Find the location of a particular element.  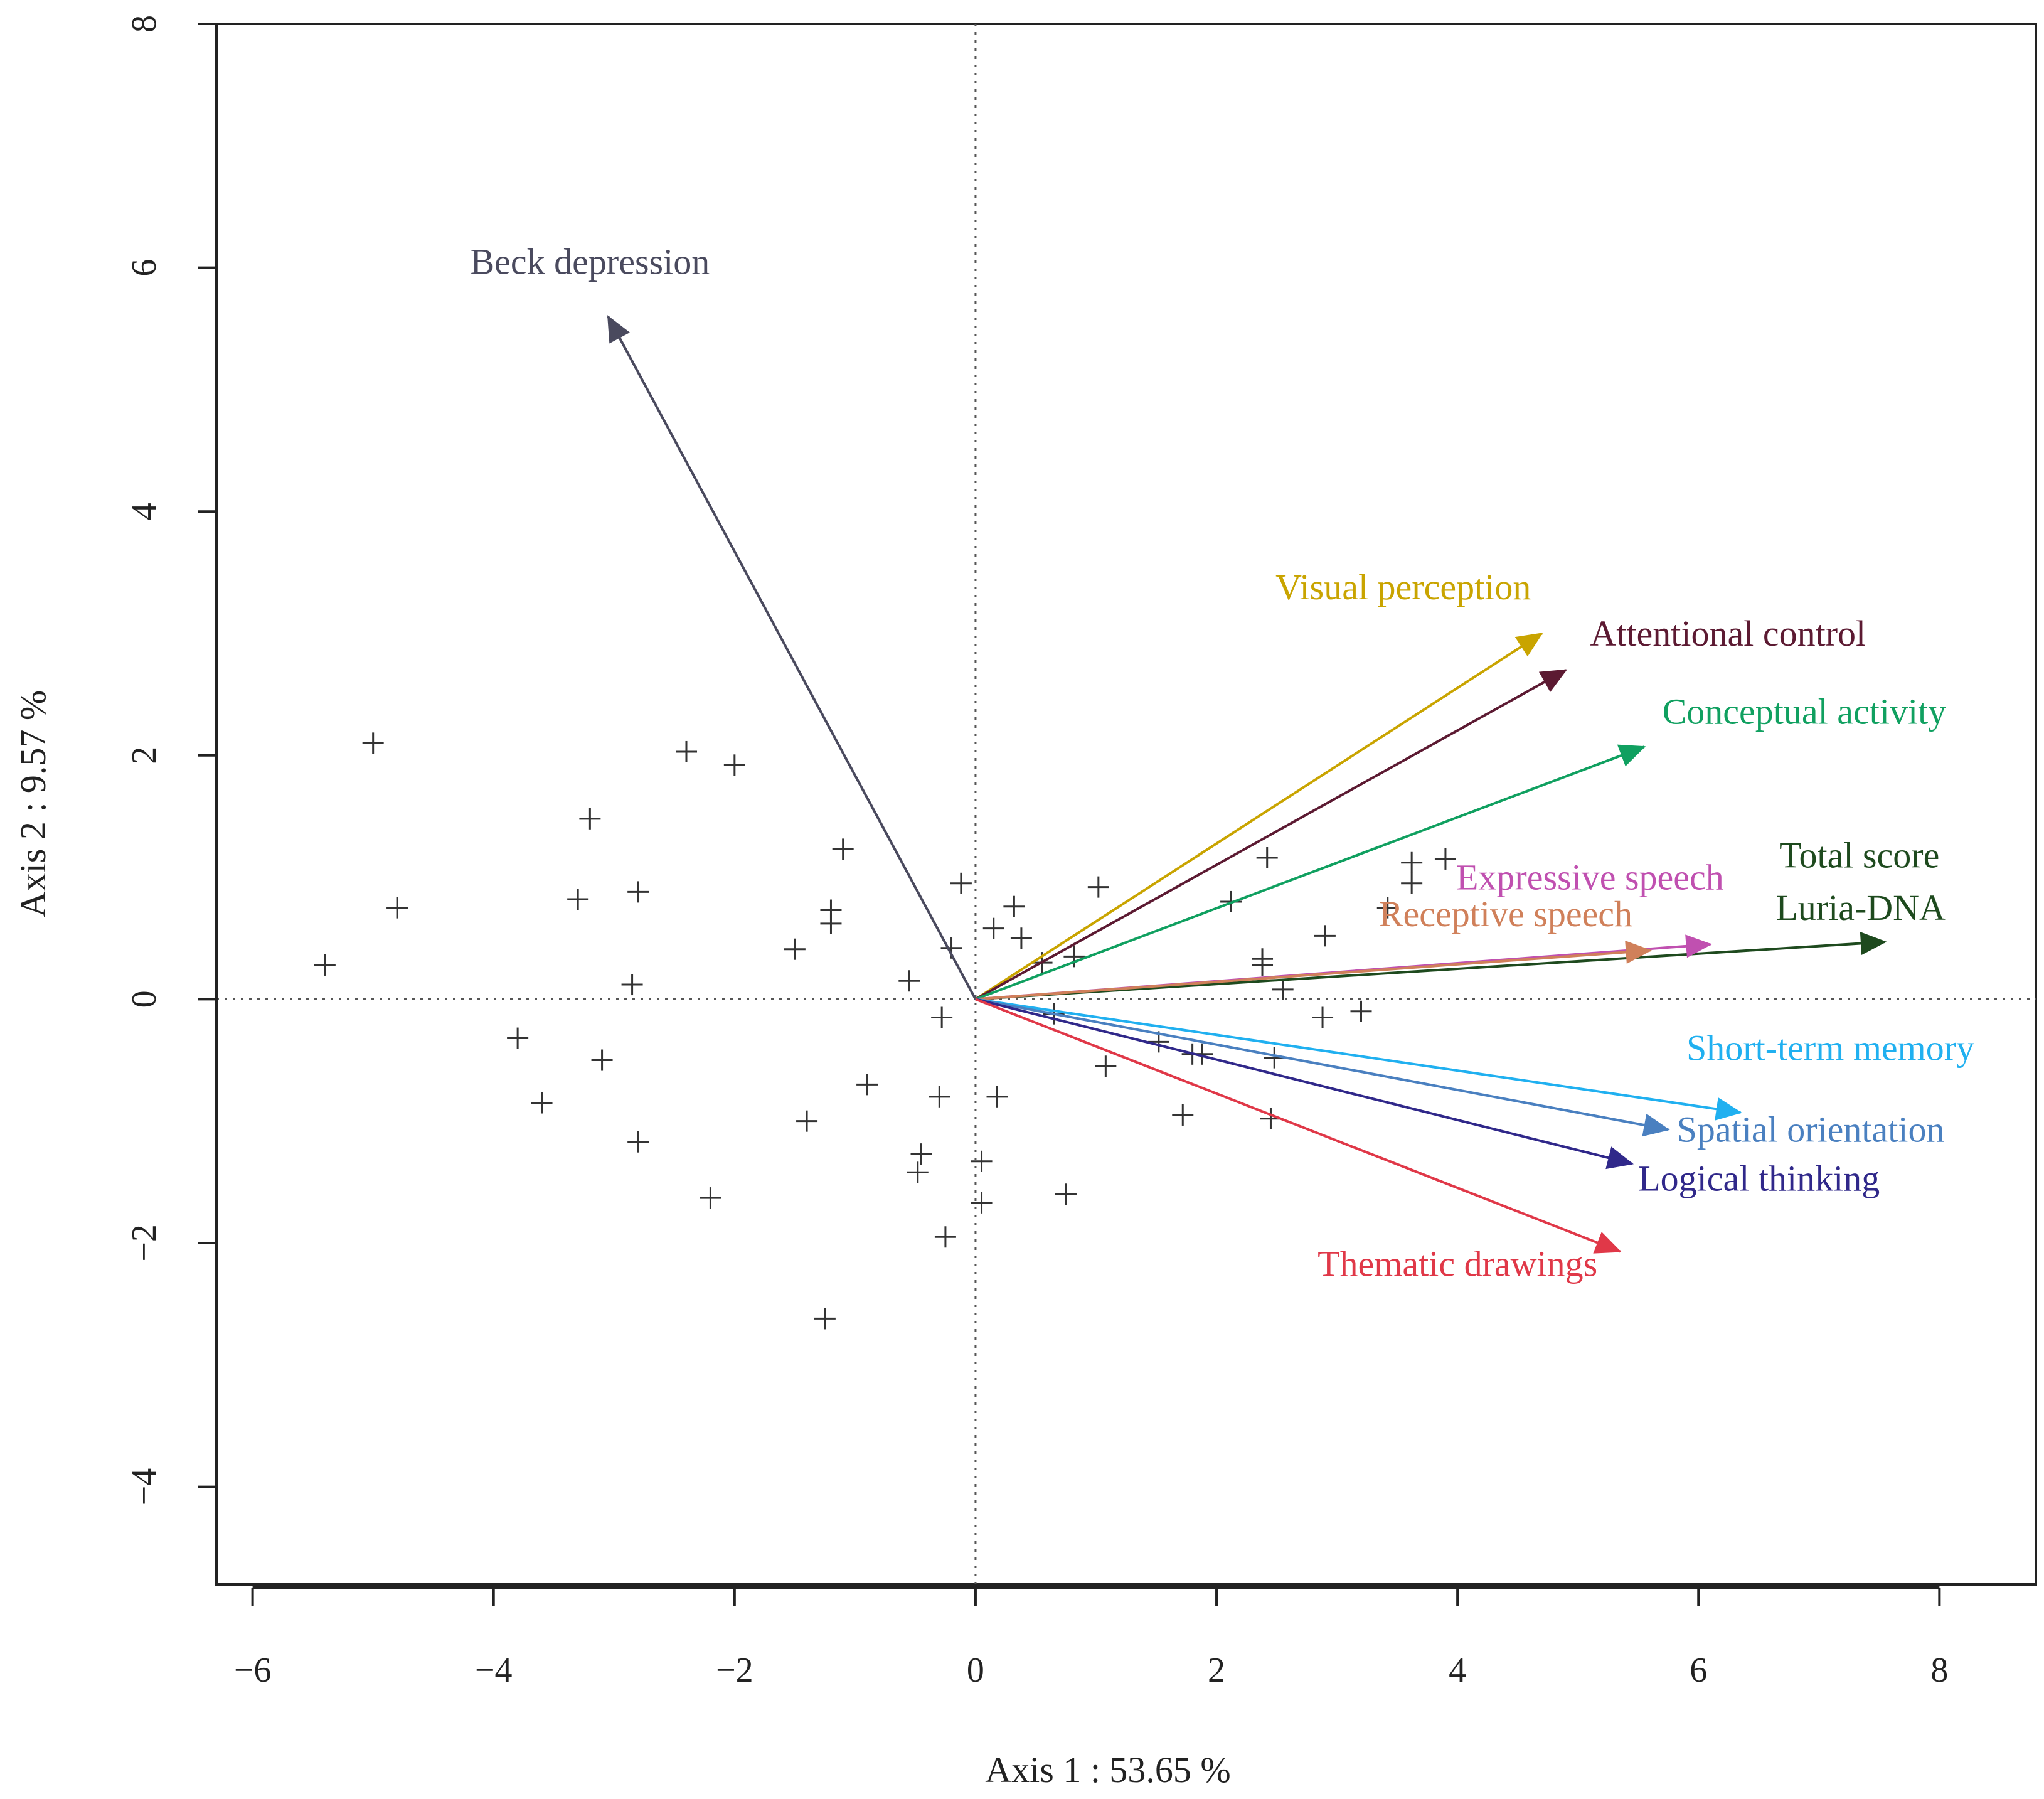

vector-arrow: Conceptual activity is located at coordinates (1461, 846).